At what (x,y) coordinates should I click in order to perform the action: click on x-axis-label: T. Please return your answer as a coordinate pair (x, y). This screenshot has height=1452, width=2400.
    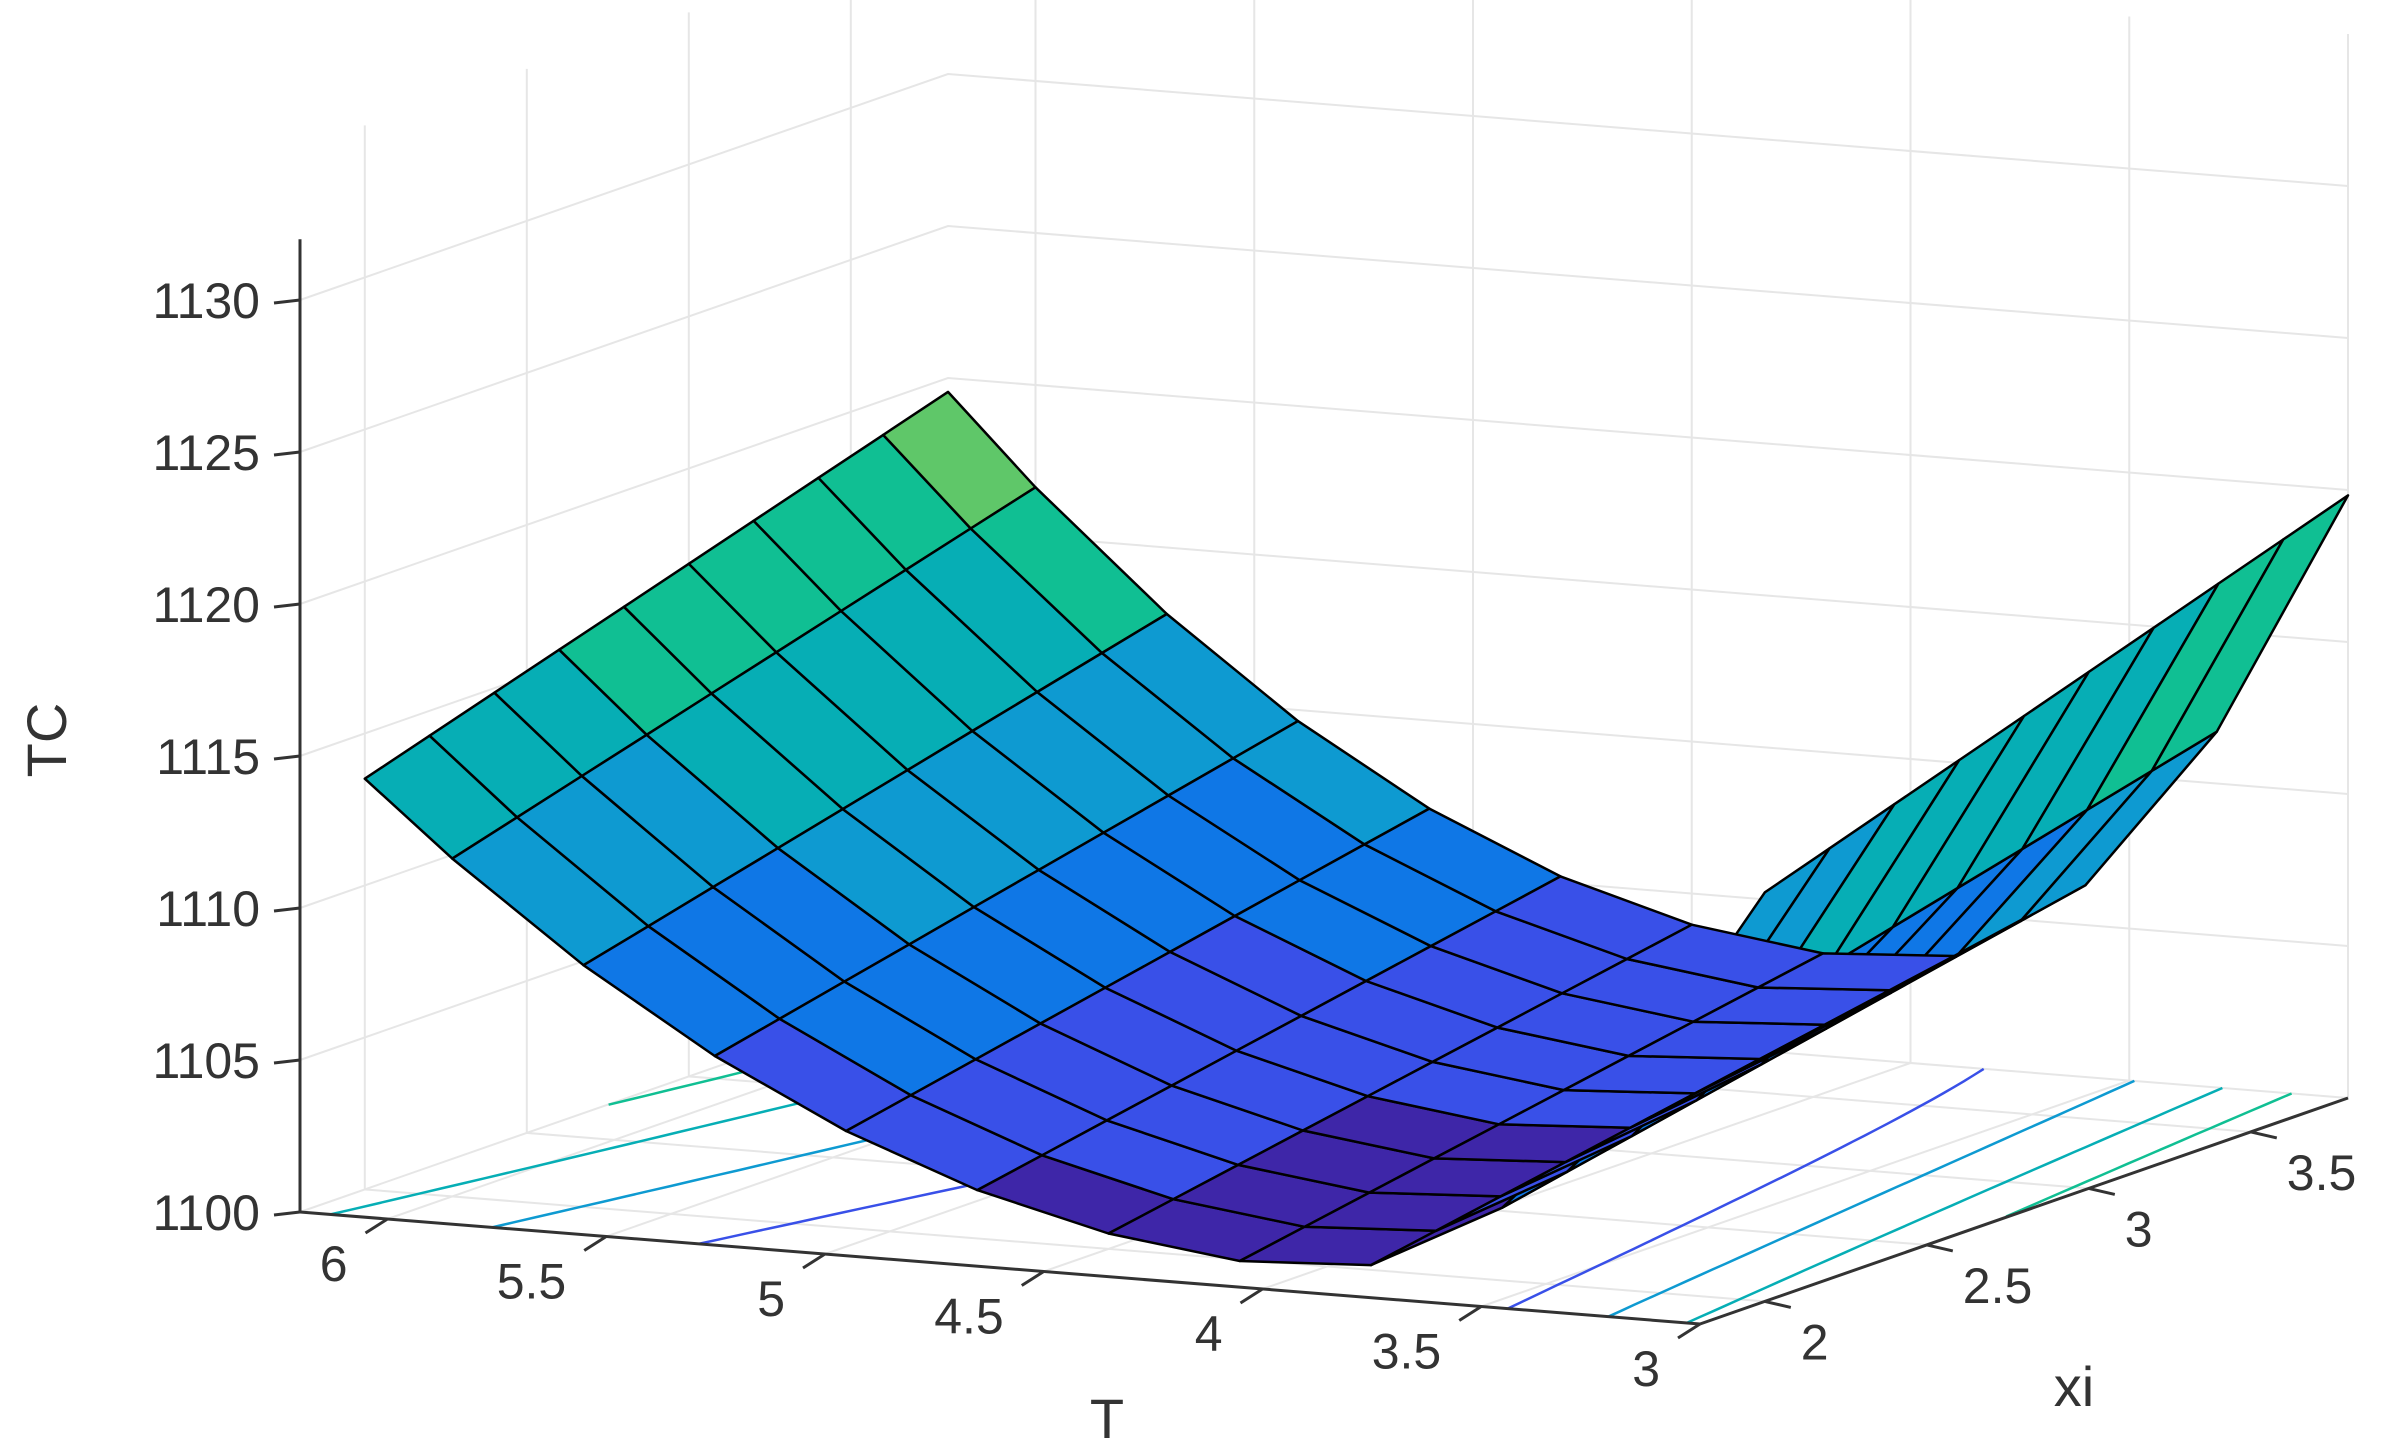
    Looking at the image, I should click on (1107, 1418).